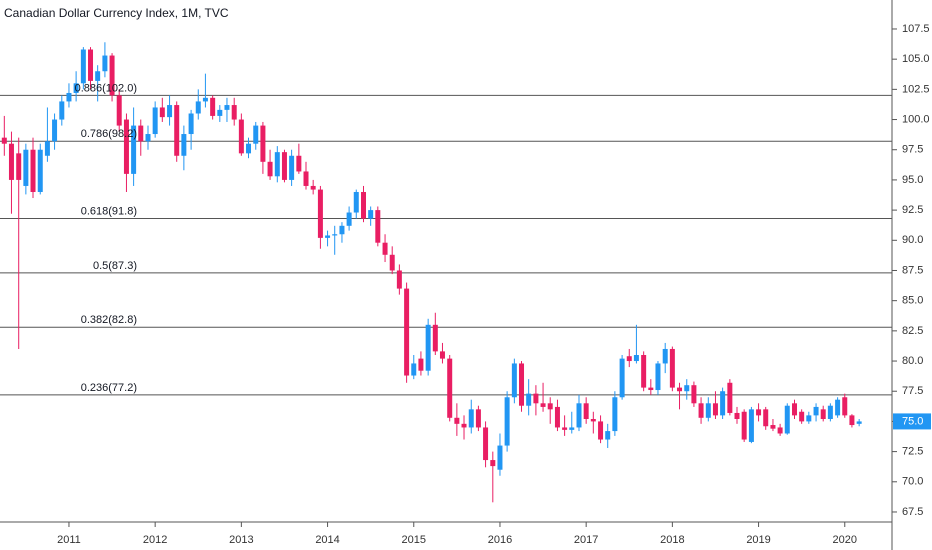 This screenshot has width=932, height=550. I want to click on level-label: 0.786(98.2), so click(109, 134).